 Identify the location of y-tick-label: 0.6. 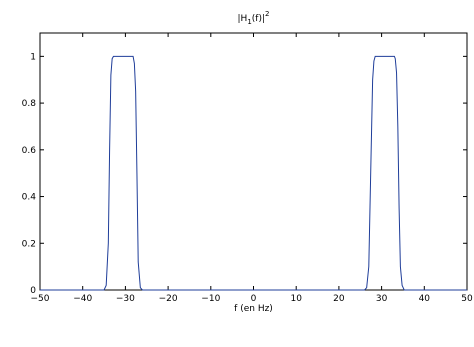
(29, 151).